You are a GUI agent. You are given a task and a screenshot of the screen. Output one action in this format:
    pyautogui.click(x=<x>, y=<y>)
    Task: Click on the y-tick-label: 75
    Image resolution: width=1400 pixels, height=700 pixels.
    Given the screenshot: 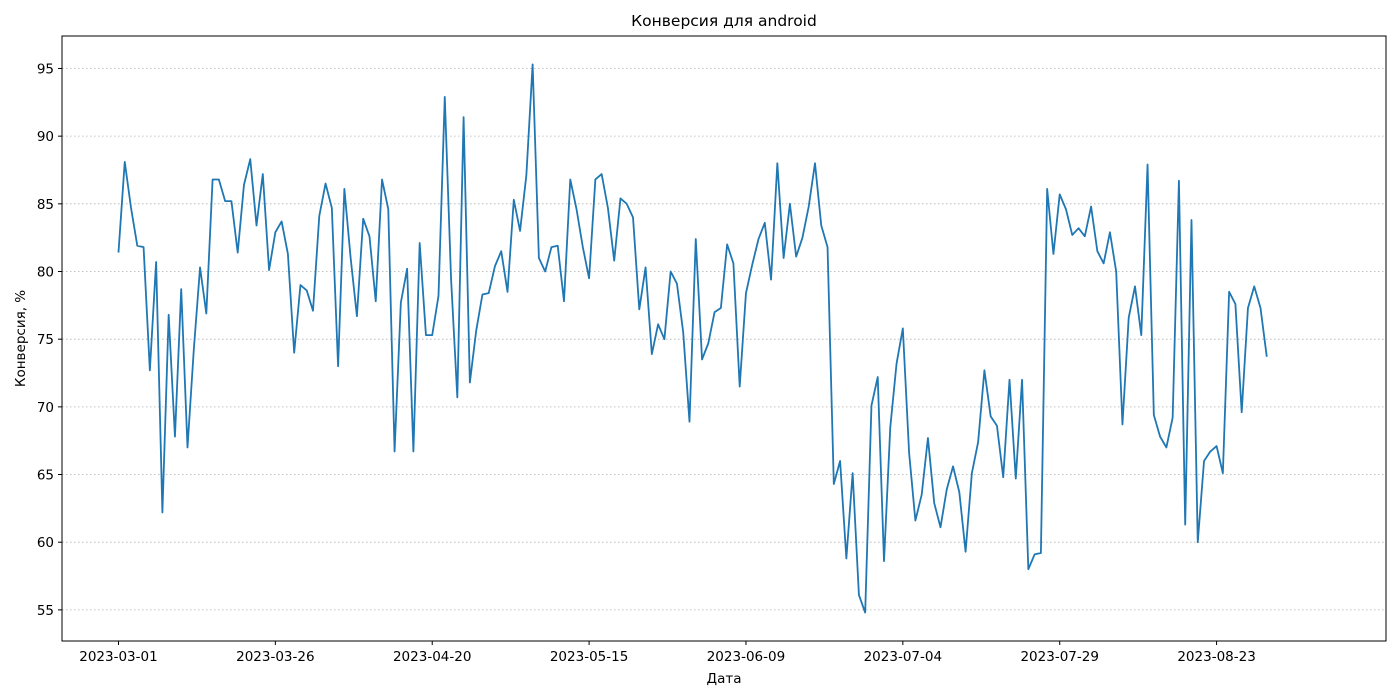 What is the action you would take?
    pyautogui.click(x=45, y=340)
    